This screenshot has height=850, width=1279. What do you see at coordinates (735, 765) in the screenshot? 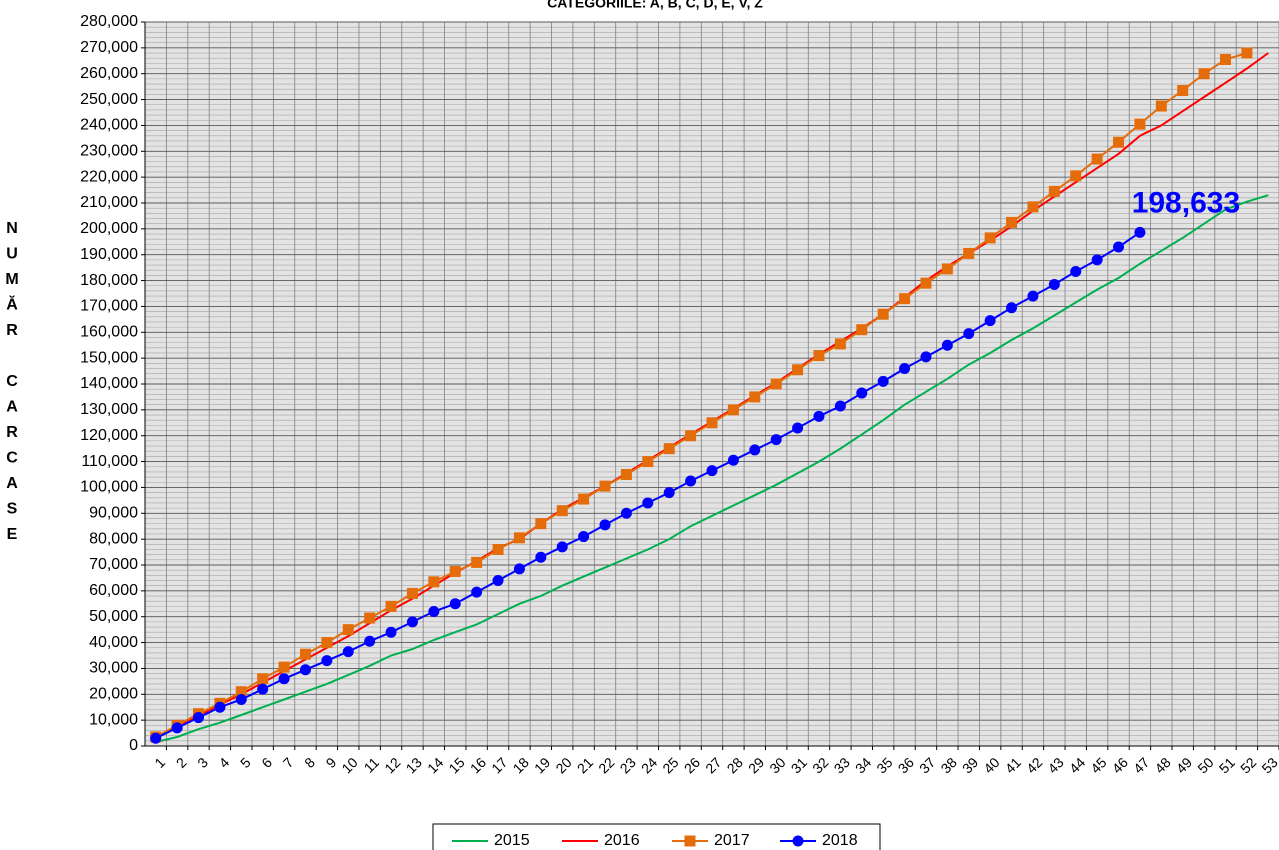
I see `x-tick-label: 28` at bounding box center [735, 765].